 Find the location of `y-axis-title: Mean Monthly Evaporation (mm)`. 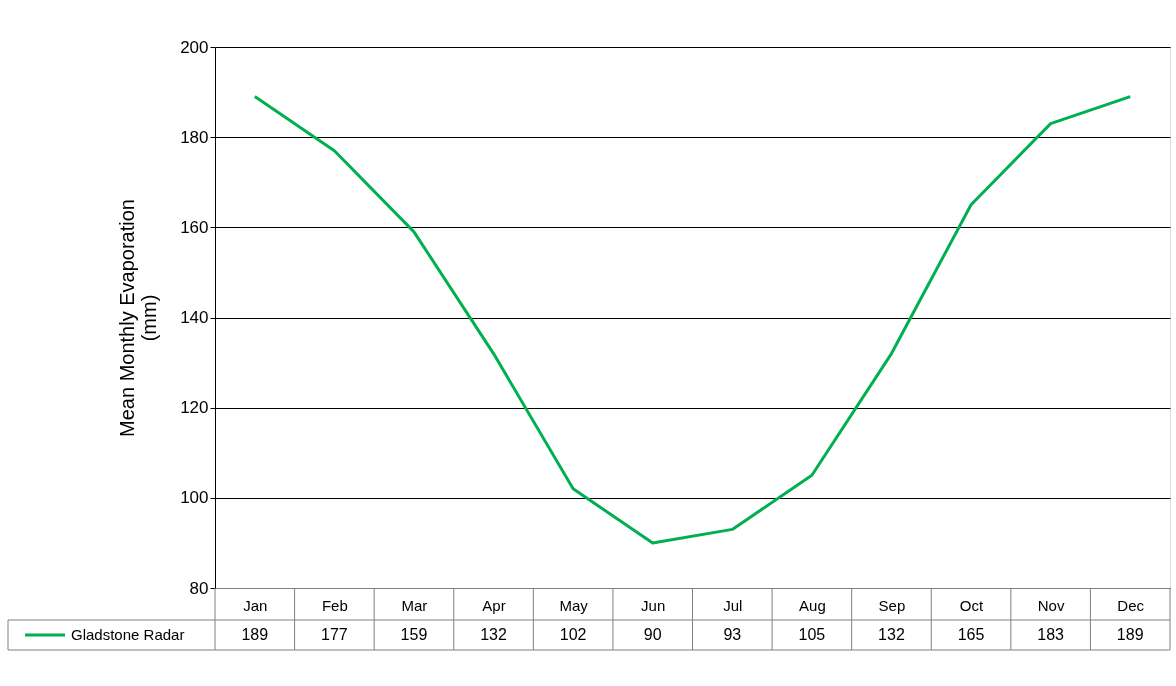

y-axis-title: Mean Monthly Evaporation (mm) is located at coordinates (138, 318).